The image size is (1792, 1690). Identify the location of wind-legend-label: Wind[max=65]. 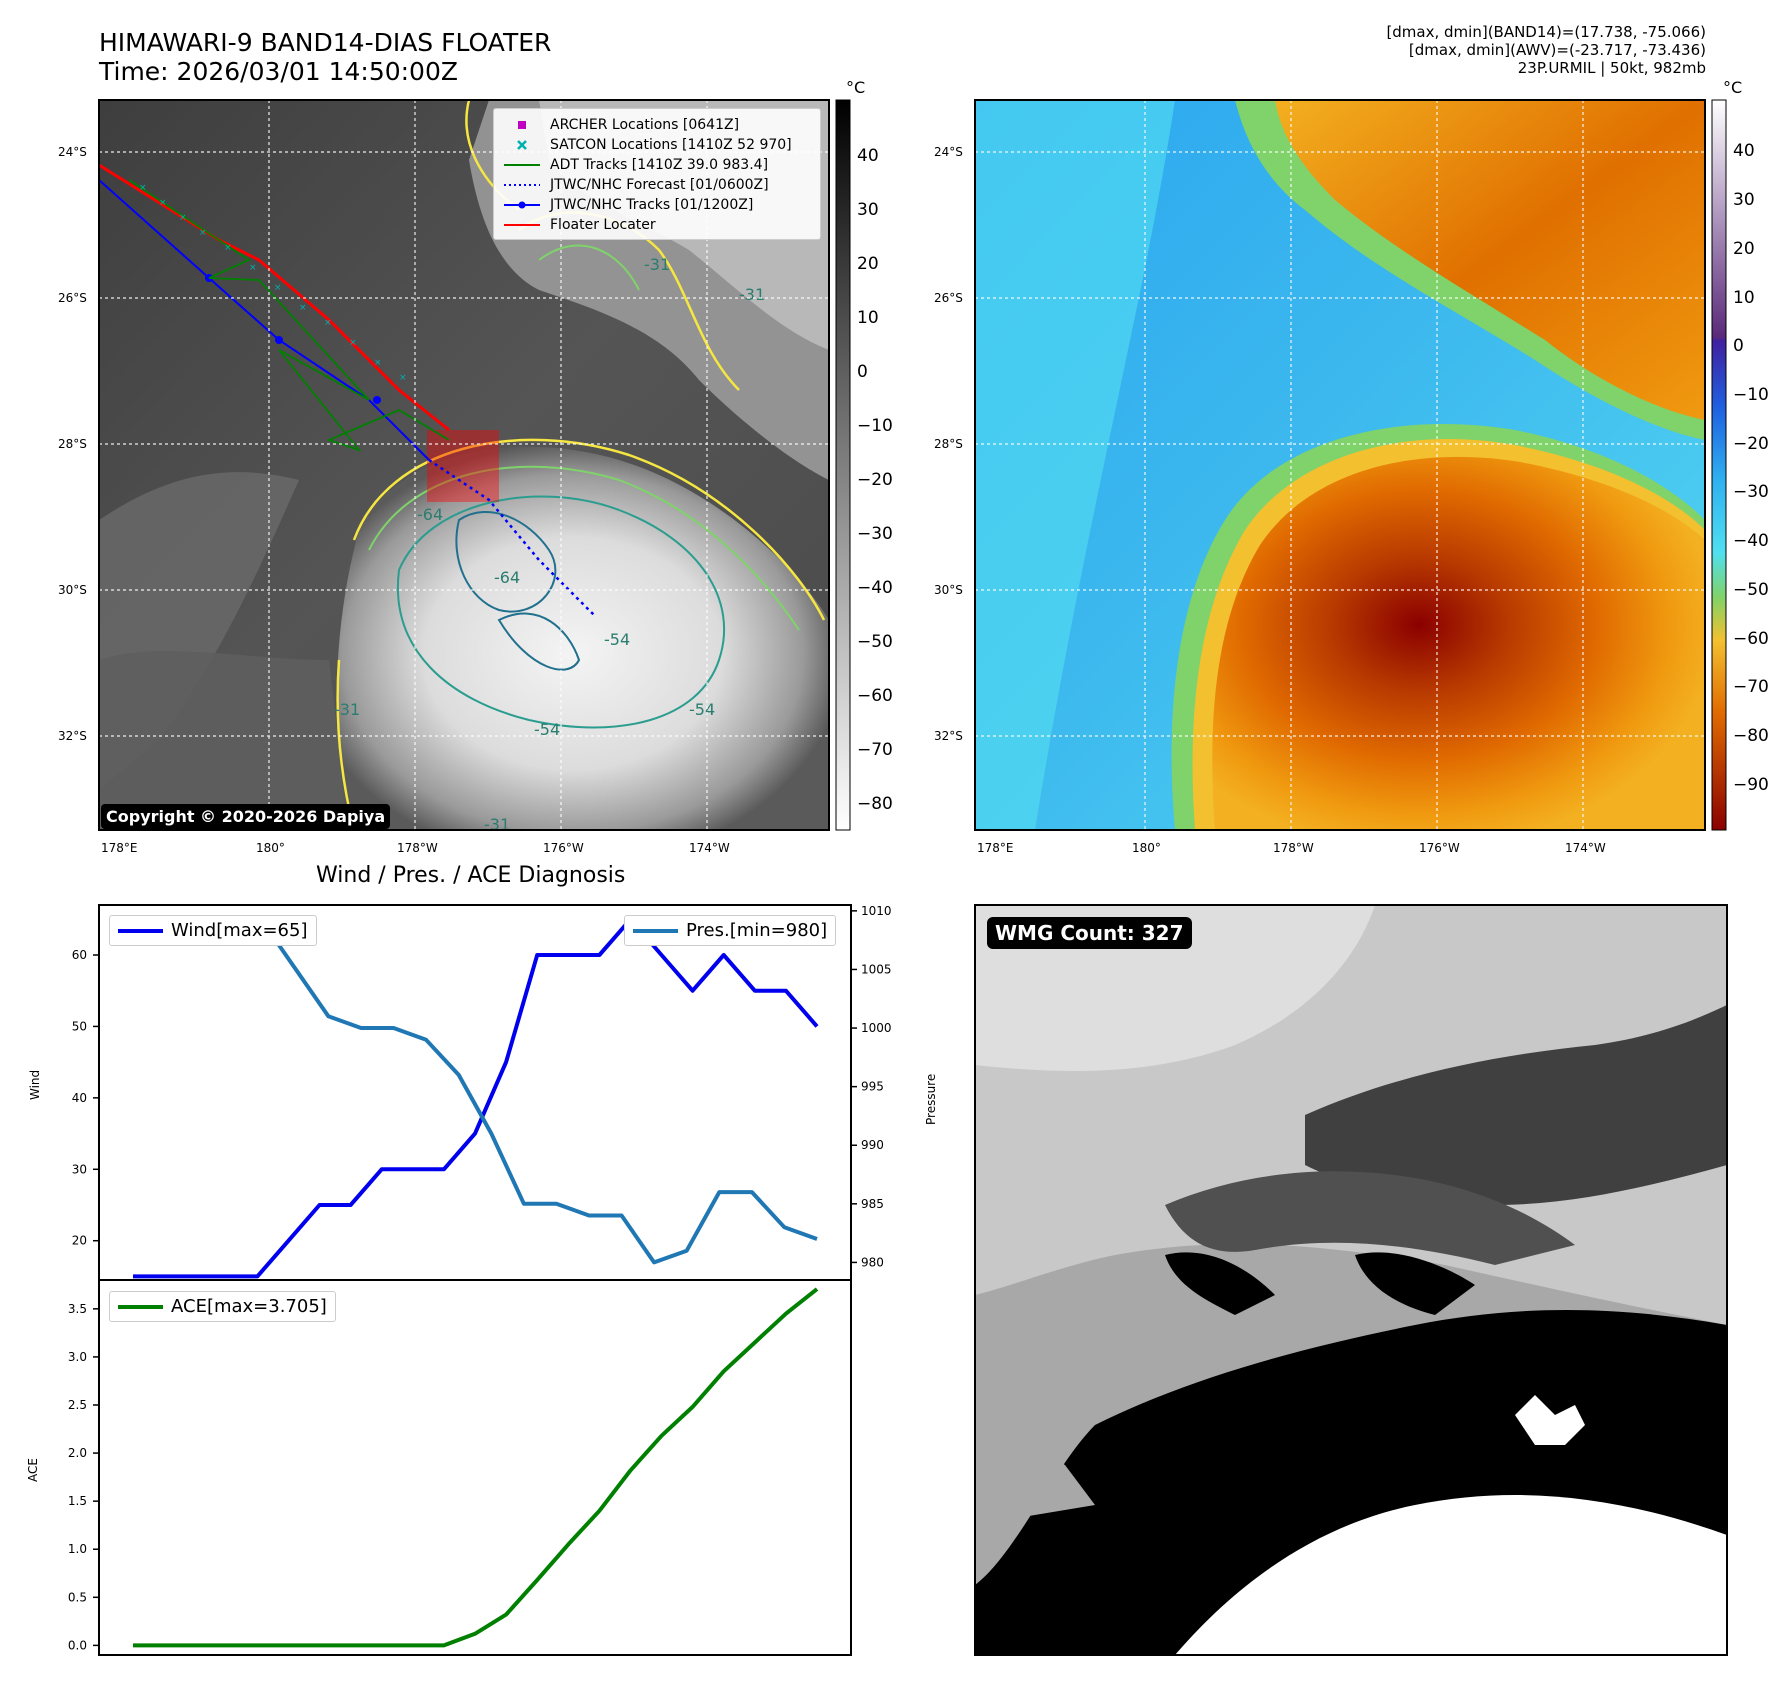
(239, 930).